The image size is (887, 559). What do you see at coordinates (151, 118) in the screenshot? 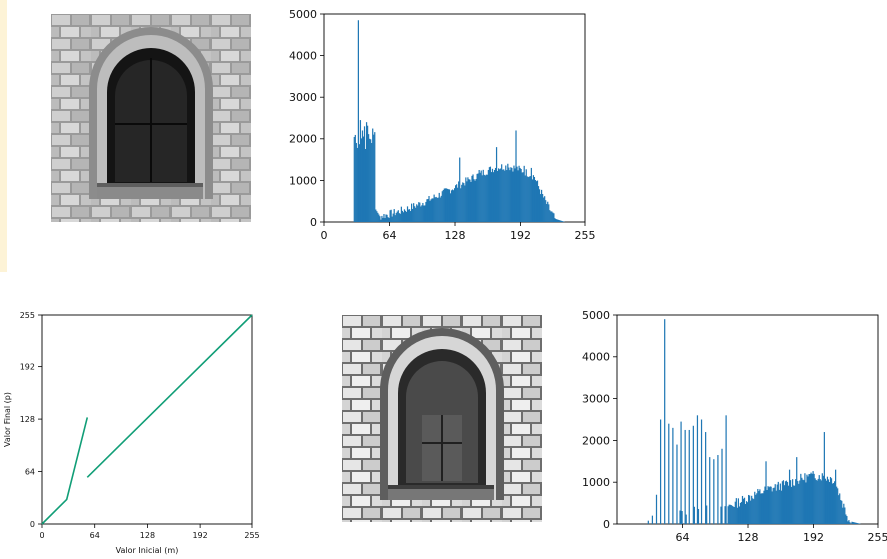
I see `original-window-photo` at bounding box center [151, 118].